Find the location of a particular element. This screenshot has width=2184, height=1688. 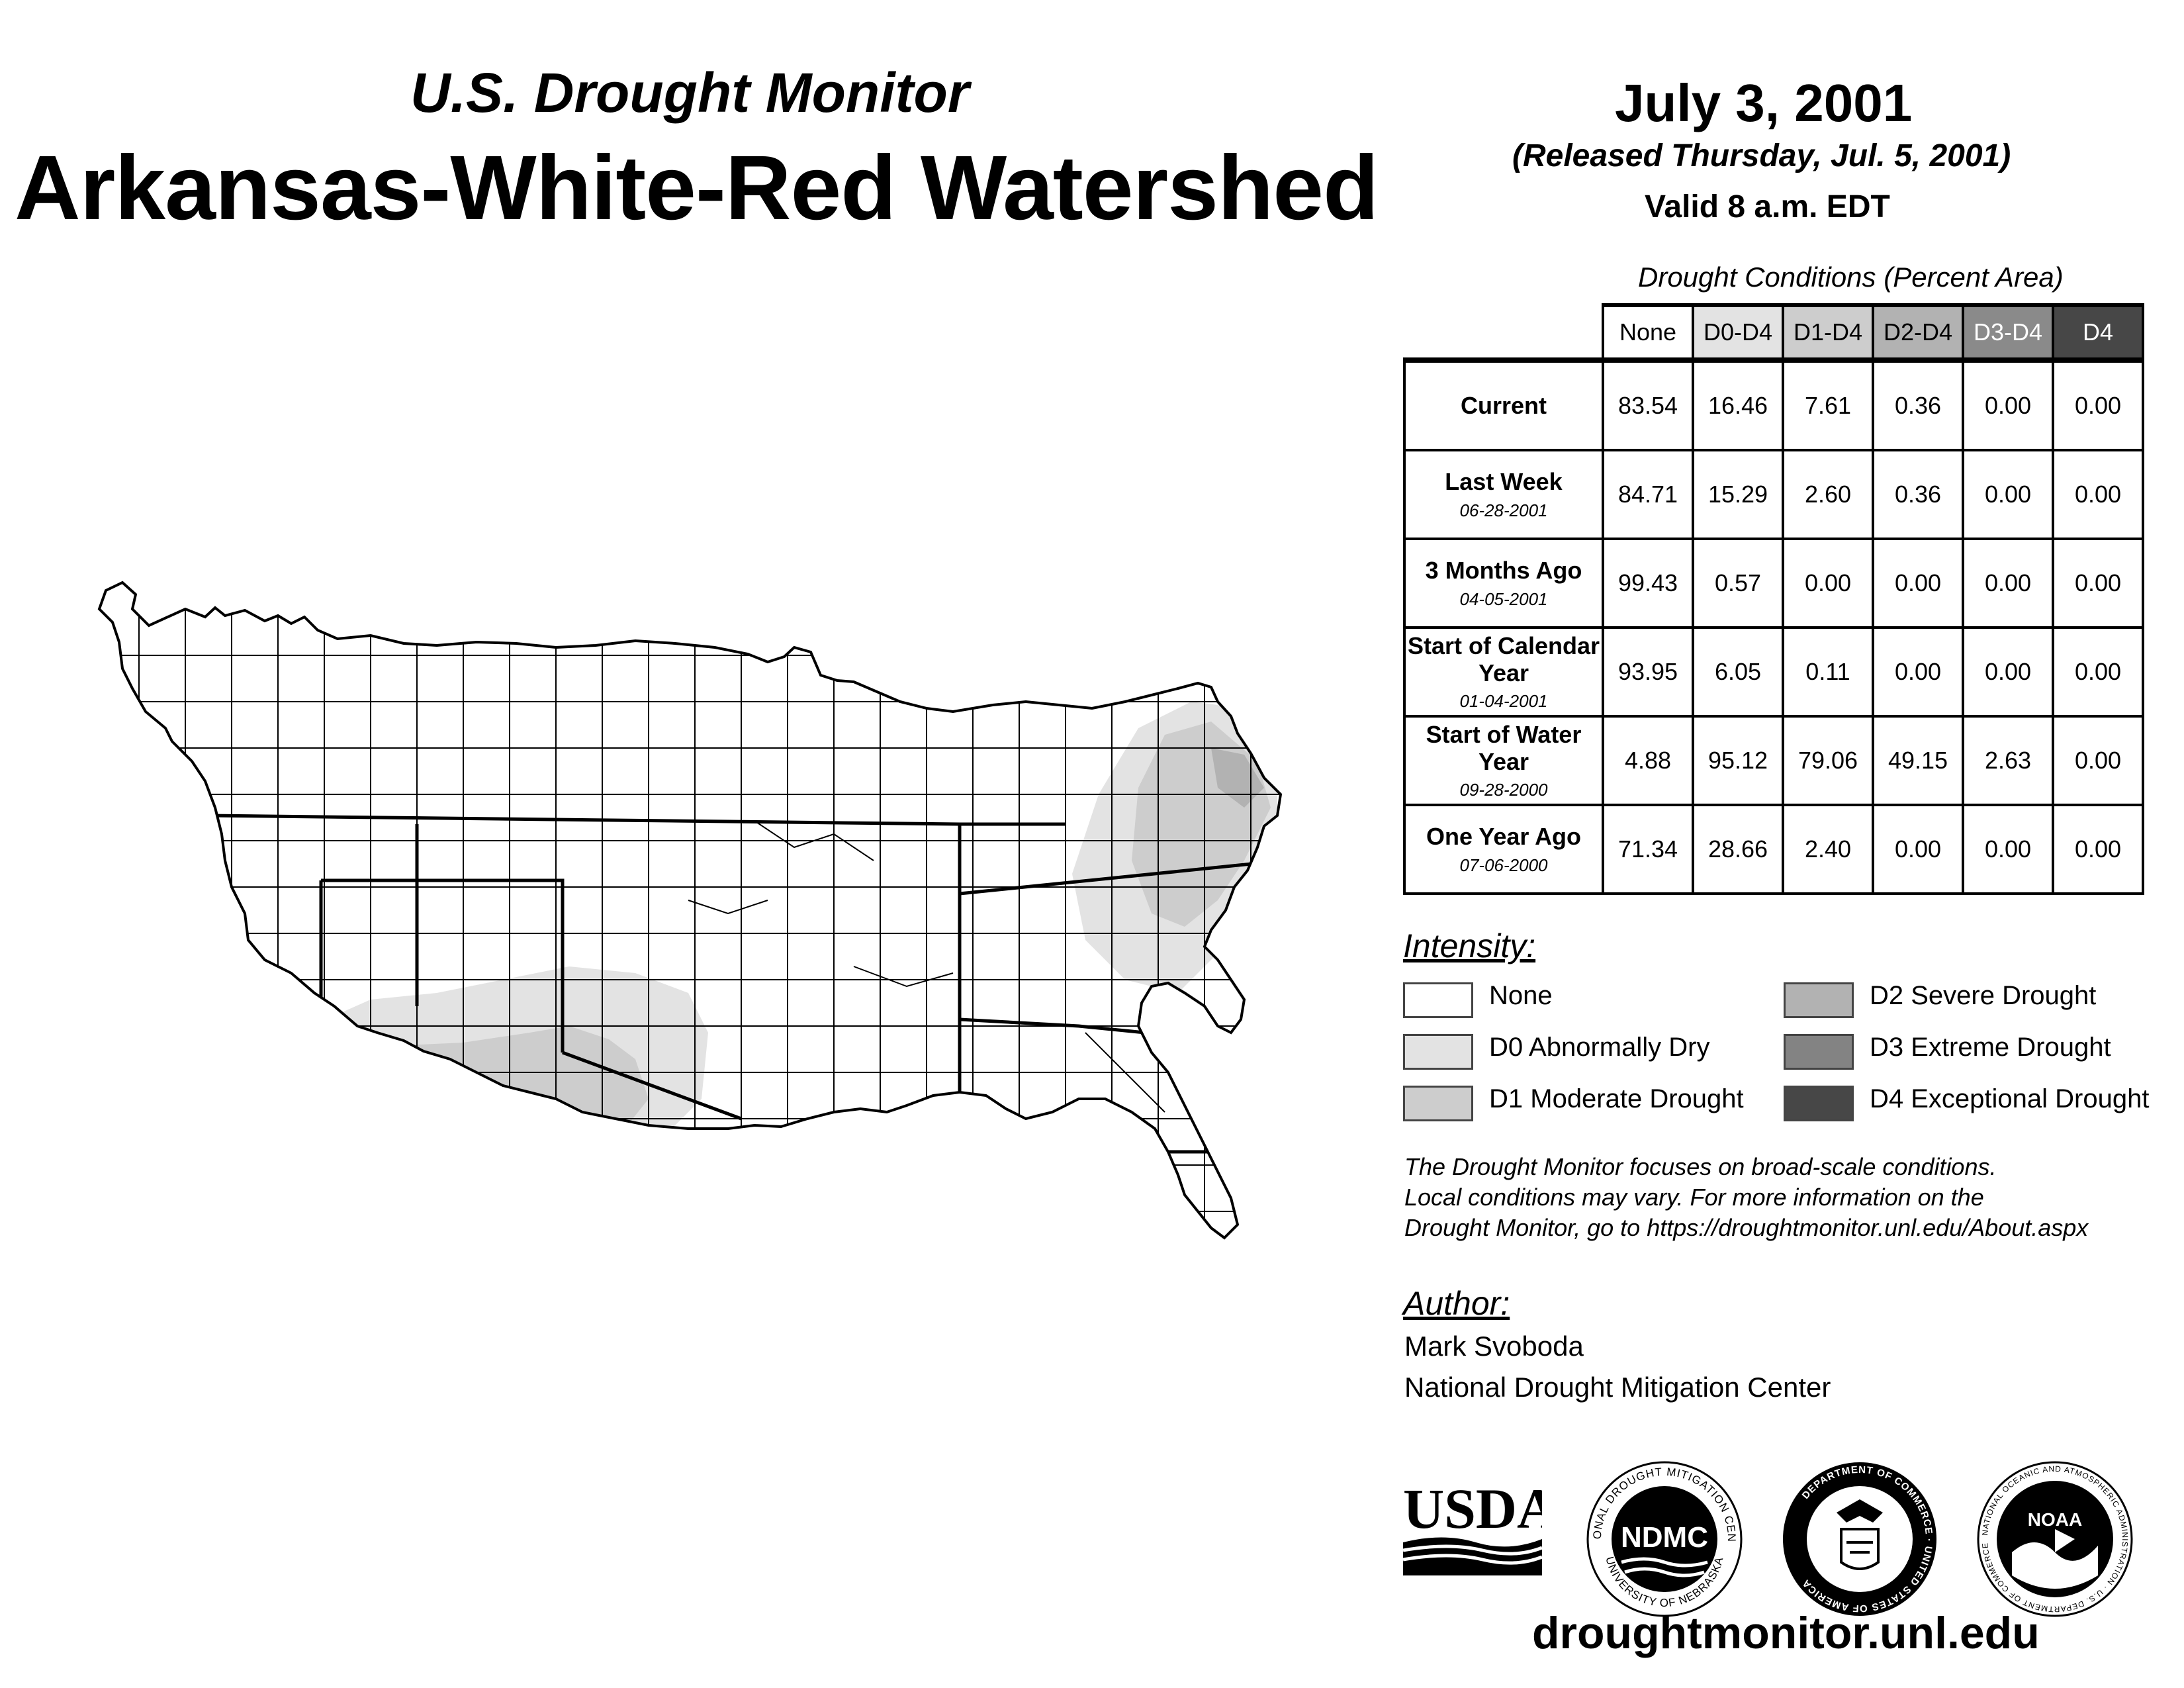

col-header: D0-D4 is located at coordinates (1738, 332).